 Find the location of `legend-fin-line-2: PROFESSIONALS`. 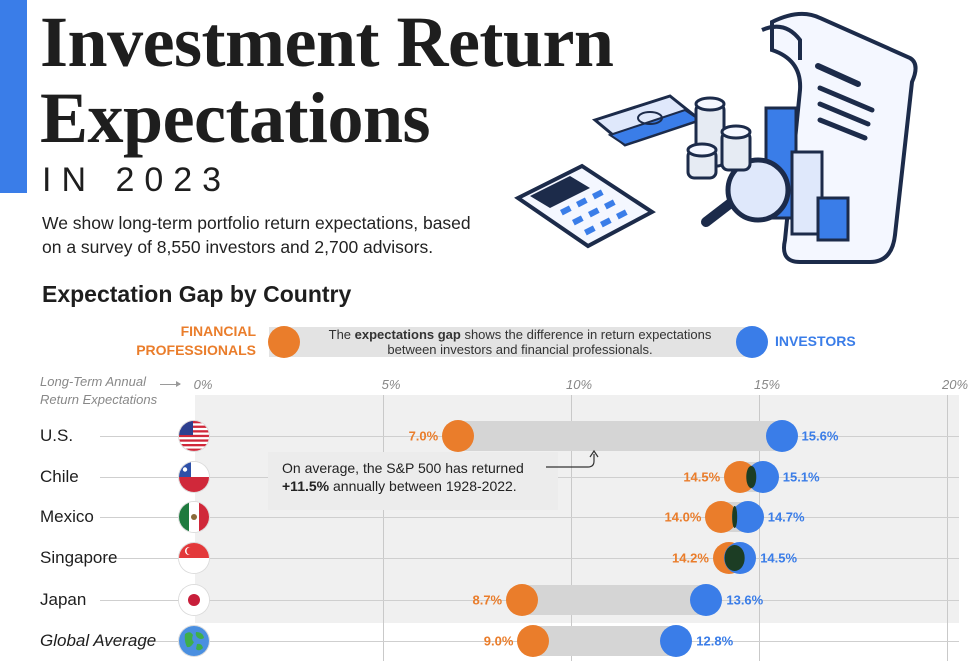

legend-fin-line-2: PROFESSIONALS is located at coordinates (196, 350).